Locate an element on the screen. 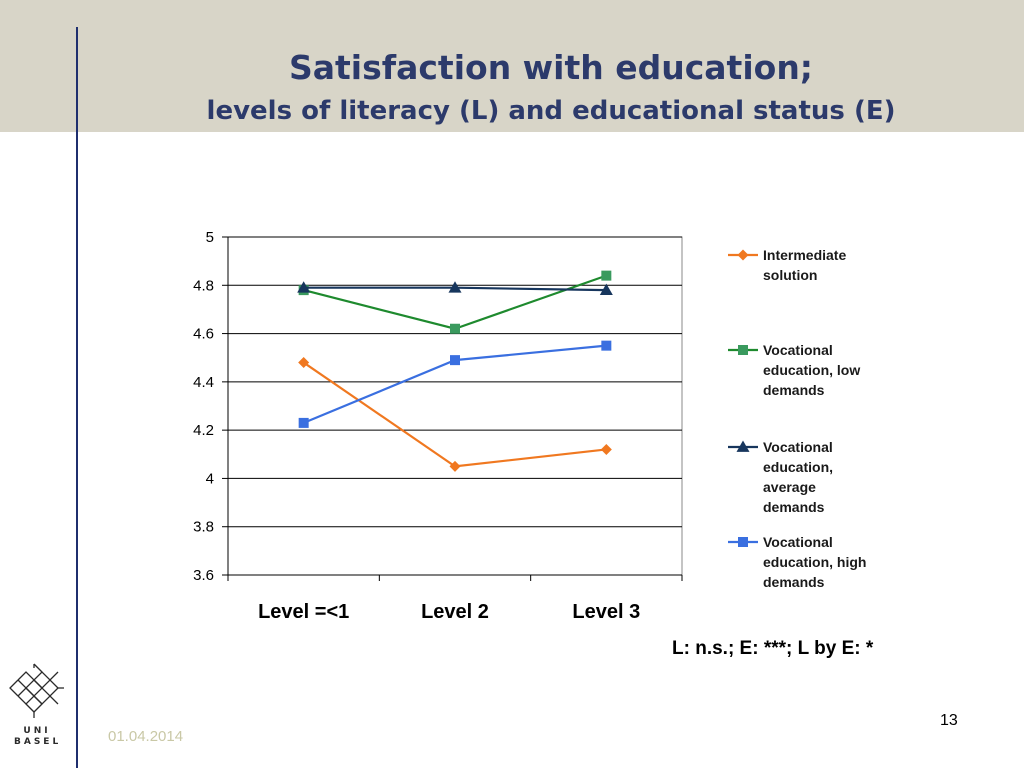  y-tick-label: 3.6 is located at coordinates (203, 575).